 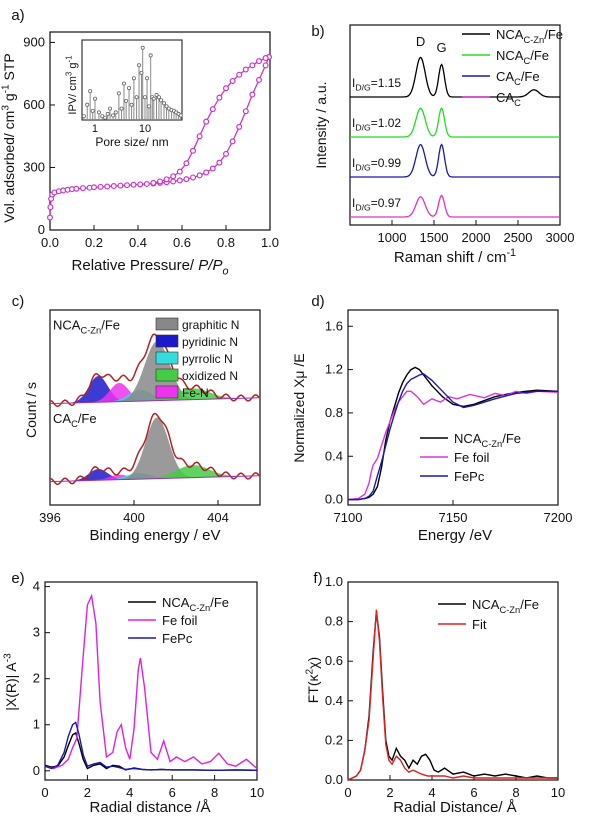 What do you see at coordinates (518, 78) in the screenshot?
I see `legend-label: CAC/Fe` at bounding box center [518, 78].